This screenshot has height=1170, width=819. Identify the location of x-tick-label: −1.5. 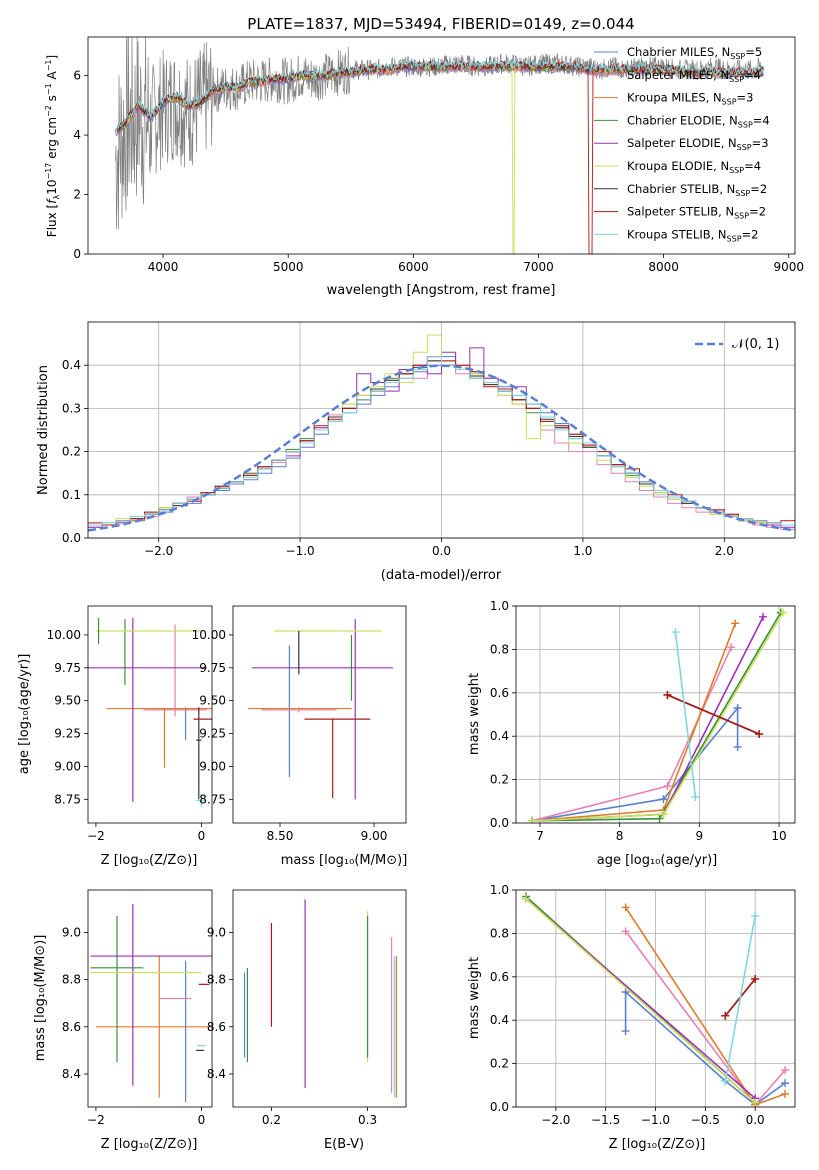
(605, 1120).